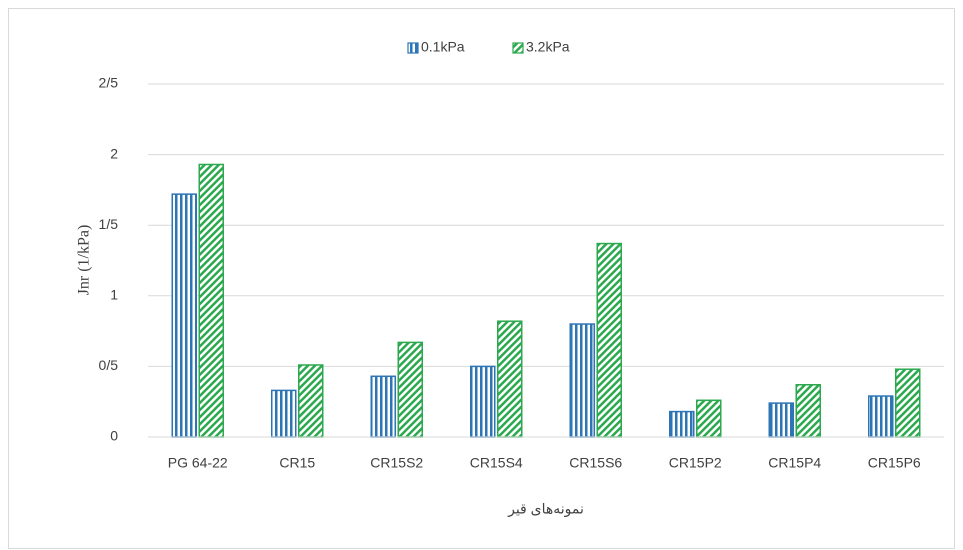 This screenshot has width=963, height=550. I want to click on x-axis-title: نمونه‌های قیر, so click(545, 509).